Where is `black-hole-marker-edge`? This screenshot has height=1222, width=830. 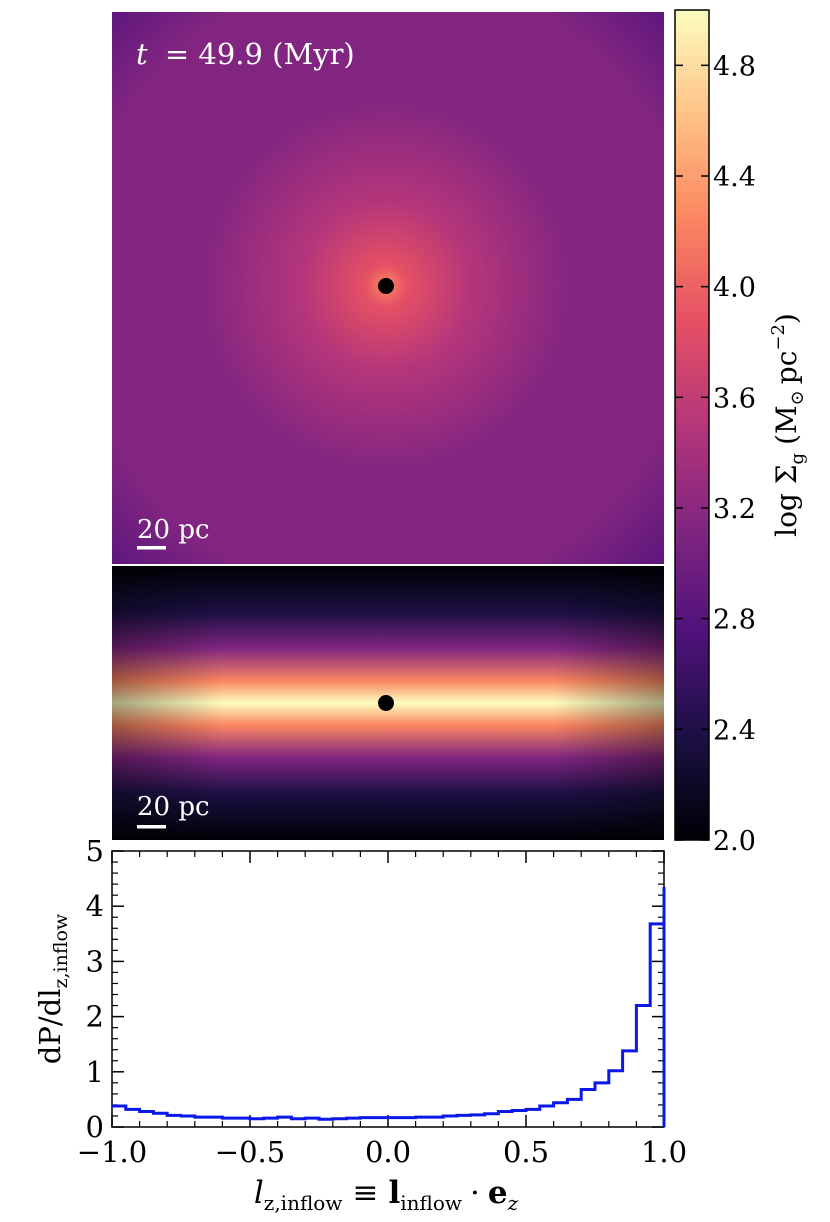
black-hole-marker-edge is located at coordinates (386, 703).